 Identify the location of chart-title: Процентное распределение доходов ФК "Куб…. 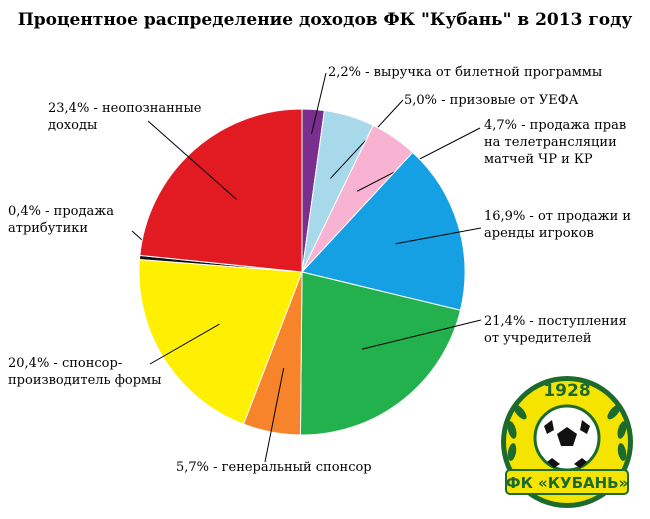
(325, 20).